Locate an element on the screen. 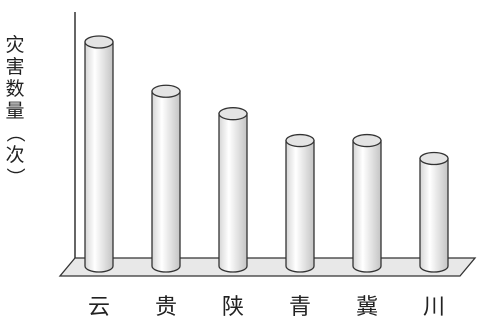 This screenshot has width=479, height=329. y-axis-label-char: 量 is located at coordinates (15, 111).